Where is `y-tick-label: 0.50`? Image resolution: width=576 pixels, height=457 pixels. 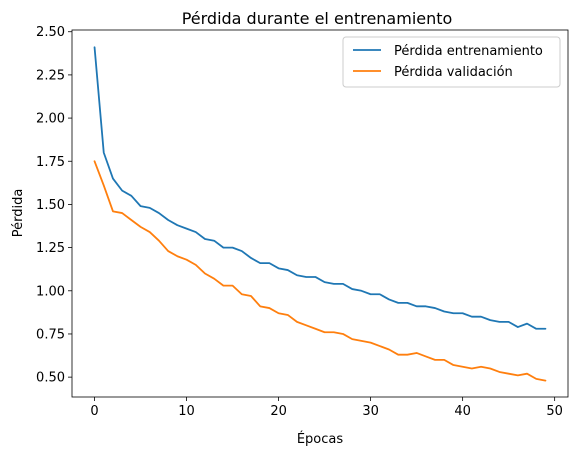
y-tick-label: 0.50 is located at coordinates (50, 378).